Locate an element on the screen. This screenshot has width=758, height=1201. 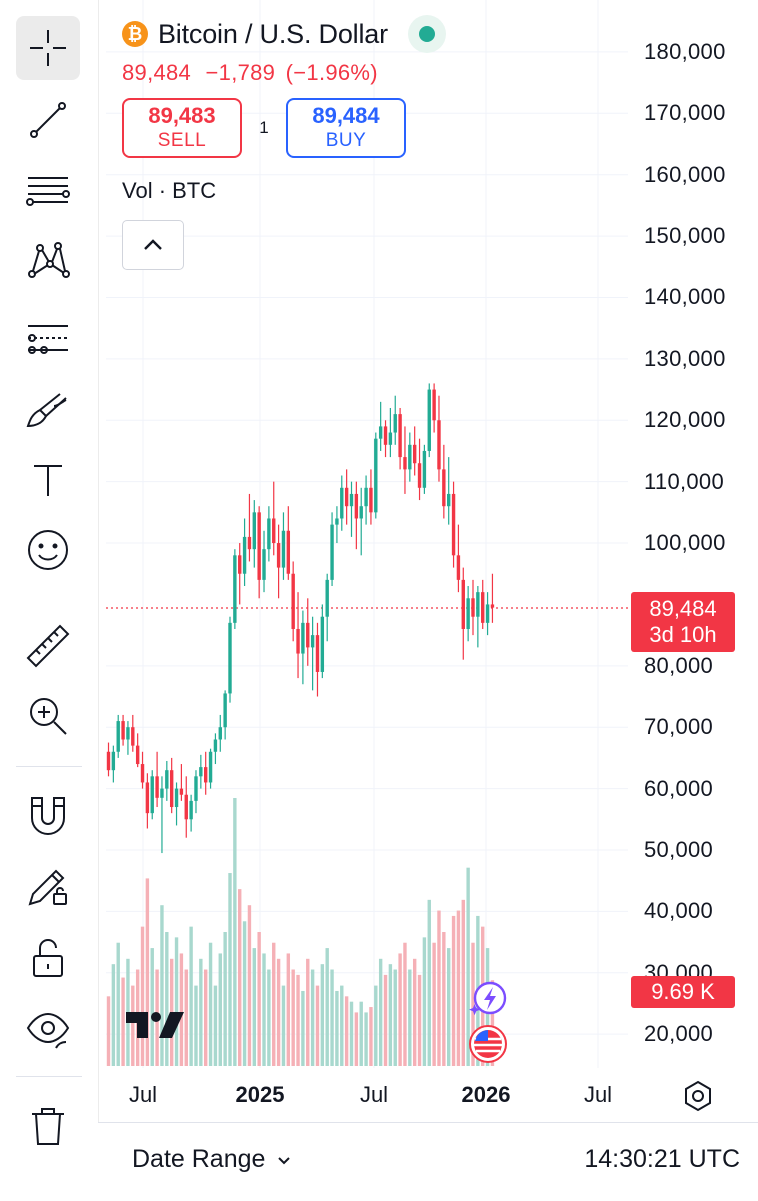
brush-tool-button is located at coordinates (48, 410).